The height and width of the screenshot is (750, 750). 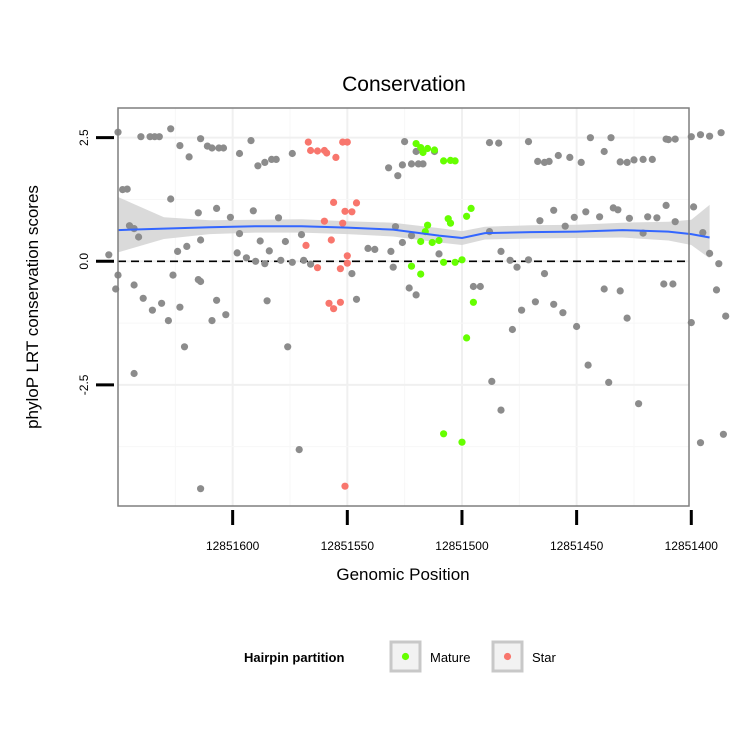 I want to click on legend: Hairpin partition Mature Star, so click(x=400, y=656).